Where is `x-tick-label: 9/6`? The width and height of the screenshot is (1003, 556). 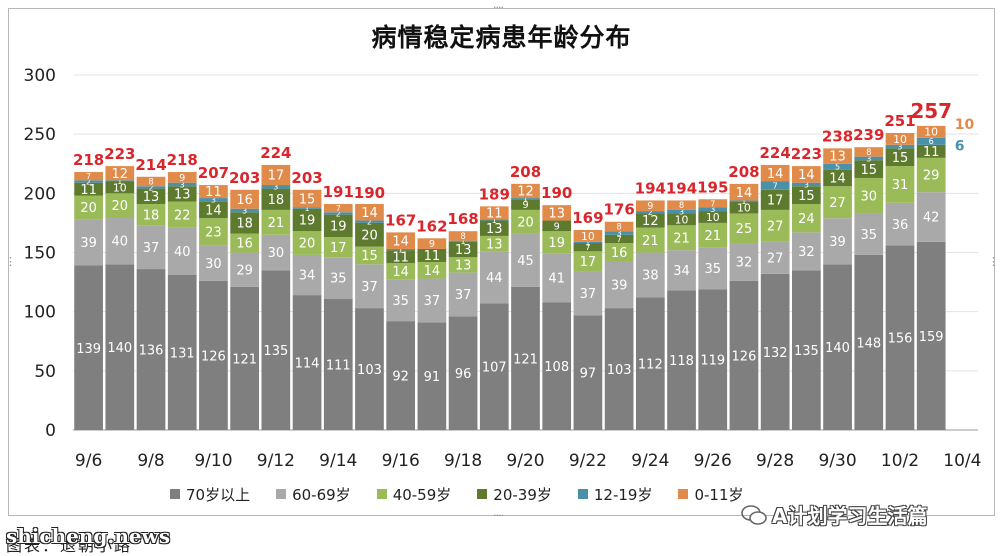 x-tick-label: 9/6 is located at coordinates (88, 461).